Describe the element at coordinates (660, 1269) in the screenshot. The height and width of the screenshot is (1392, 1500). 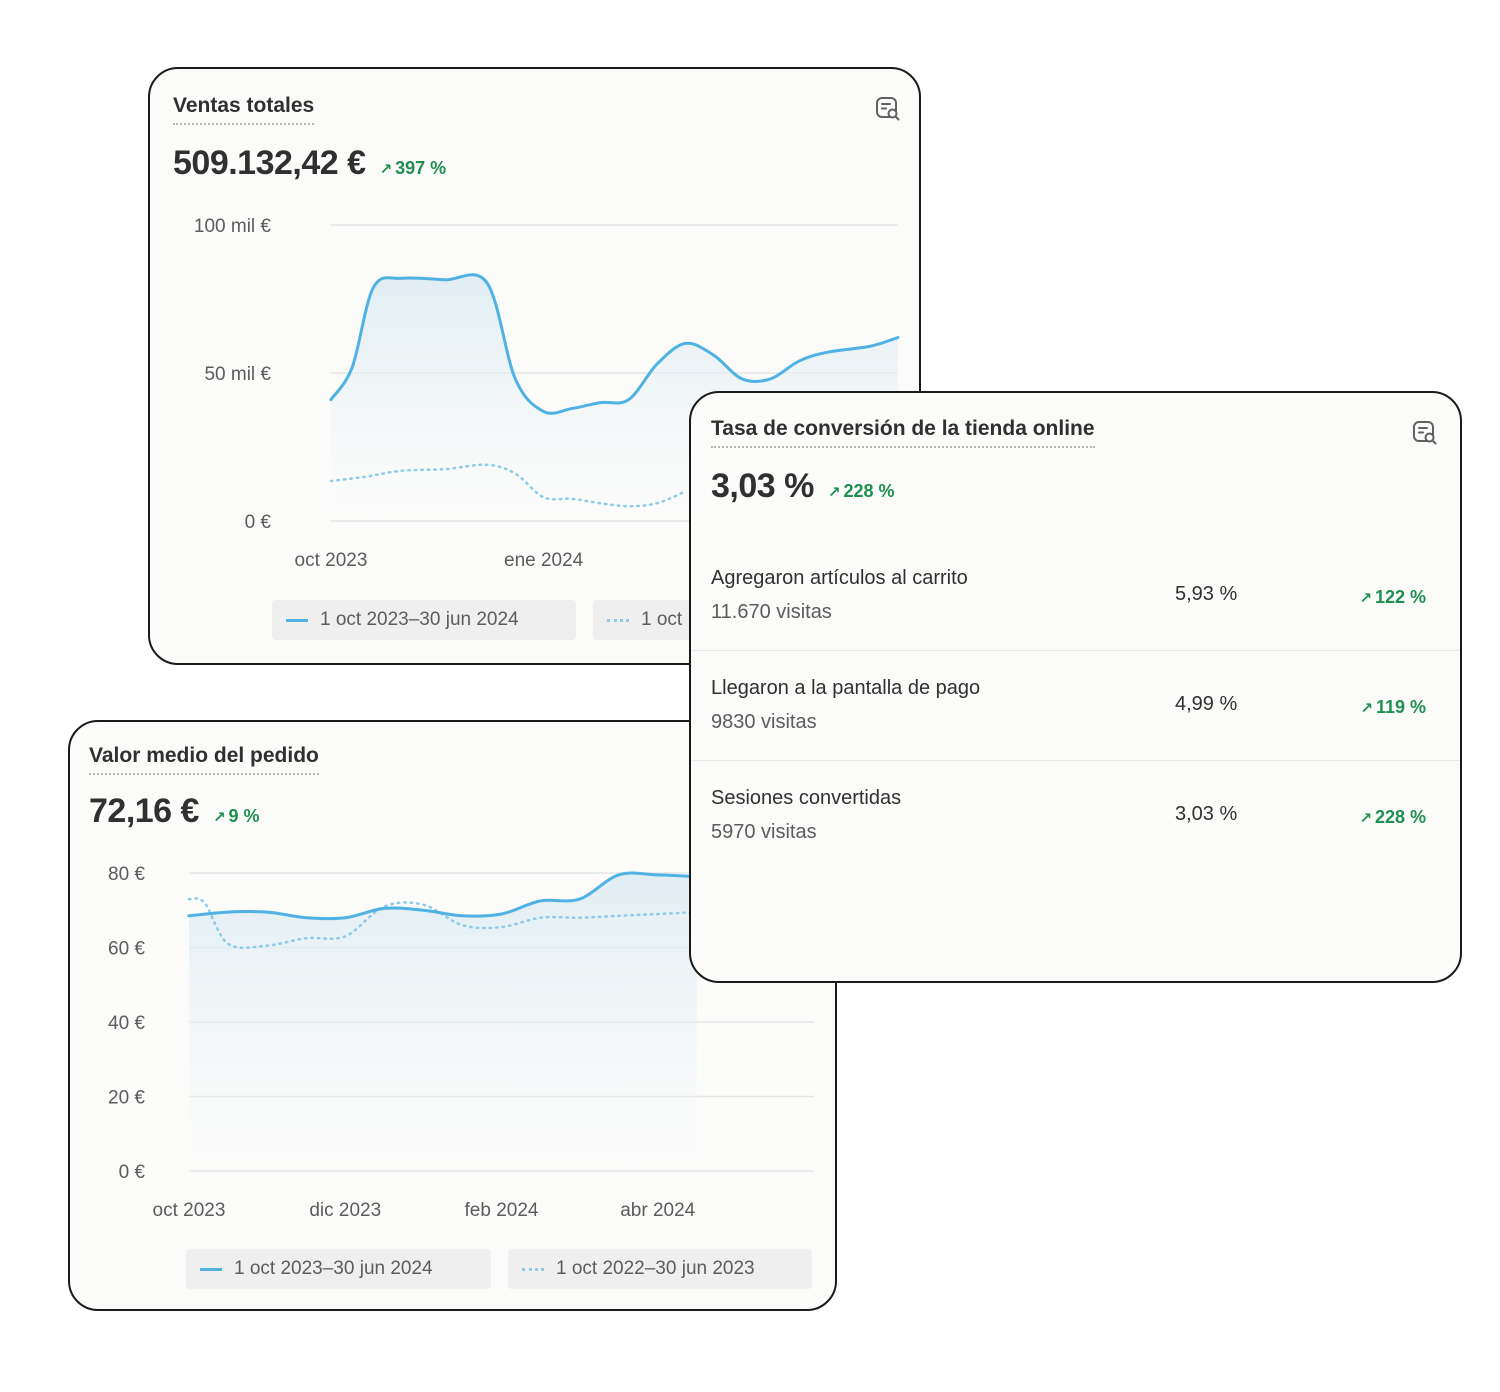
I see `legend-previous-period: 1 oct 2022–30 jun 2023` at that location.